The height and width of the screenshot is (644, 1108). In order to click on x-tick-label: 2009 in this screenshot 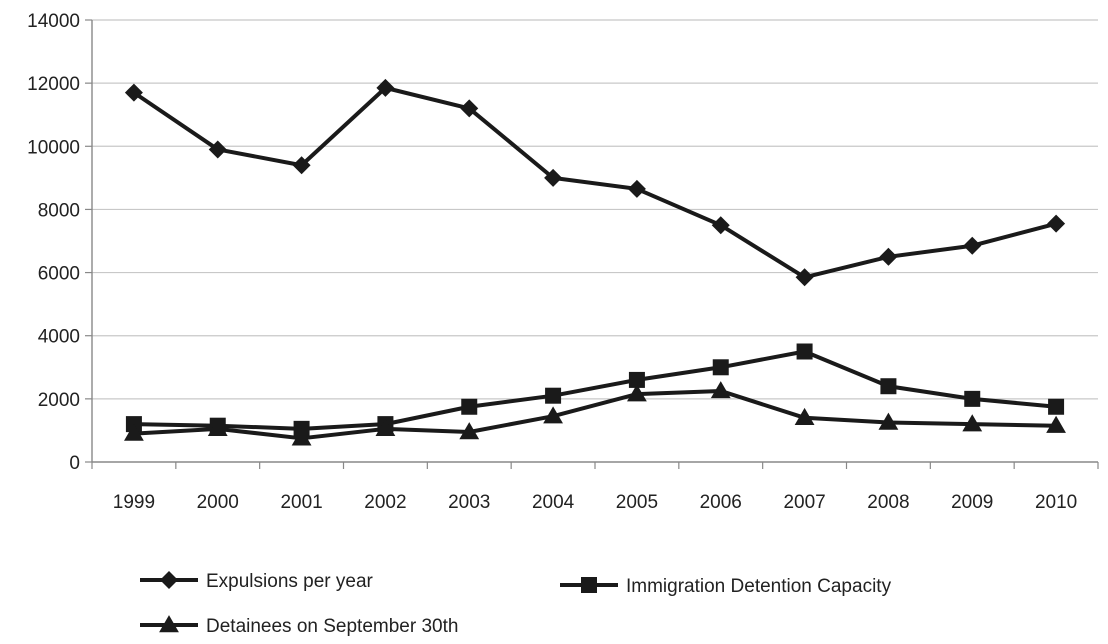, I will do `click(972, 502)`.